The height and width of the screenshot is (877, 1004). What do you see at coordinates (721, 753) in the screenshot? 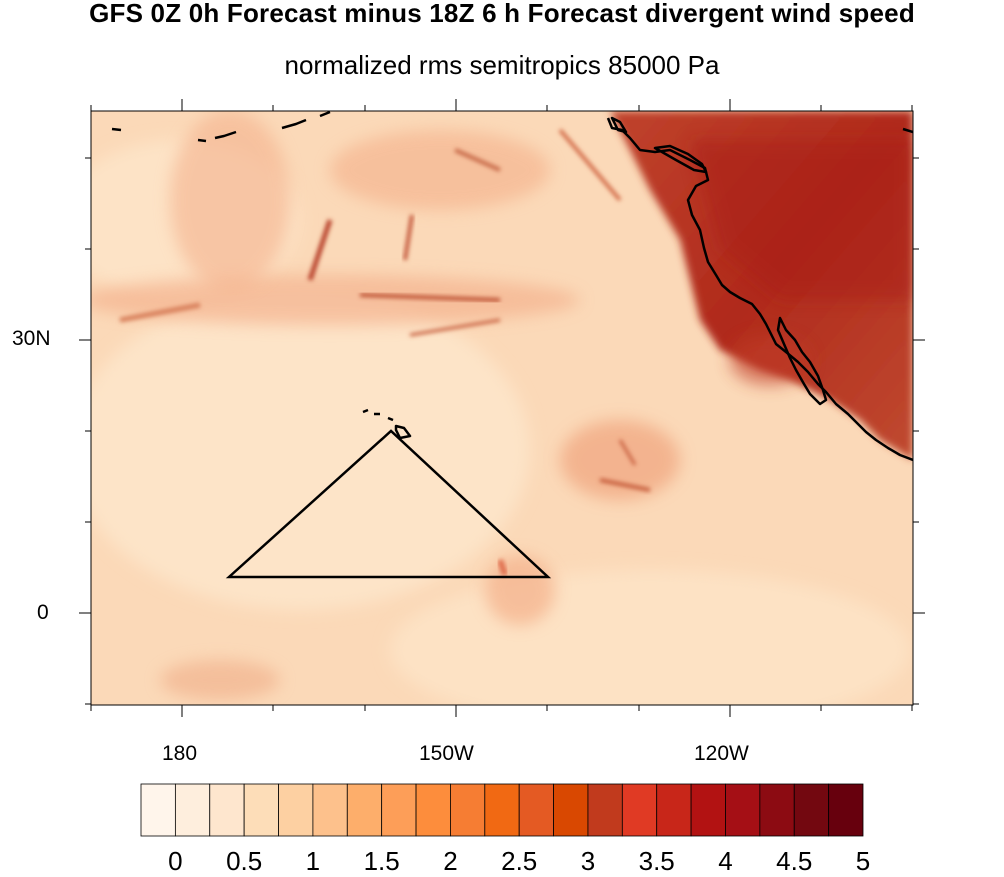
I see `lon-label-120w: 120W` at bounding box center [721, 753].